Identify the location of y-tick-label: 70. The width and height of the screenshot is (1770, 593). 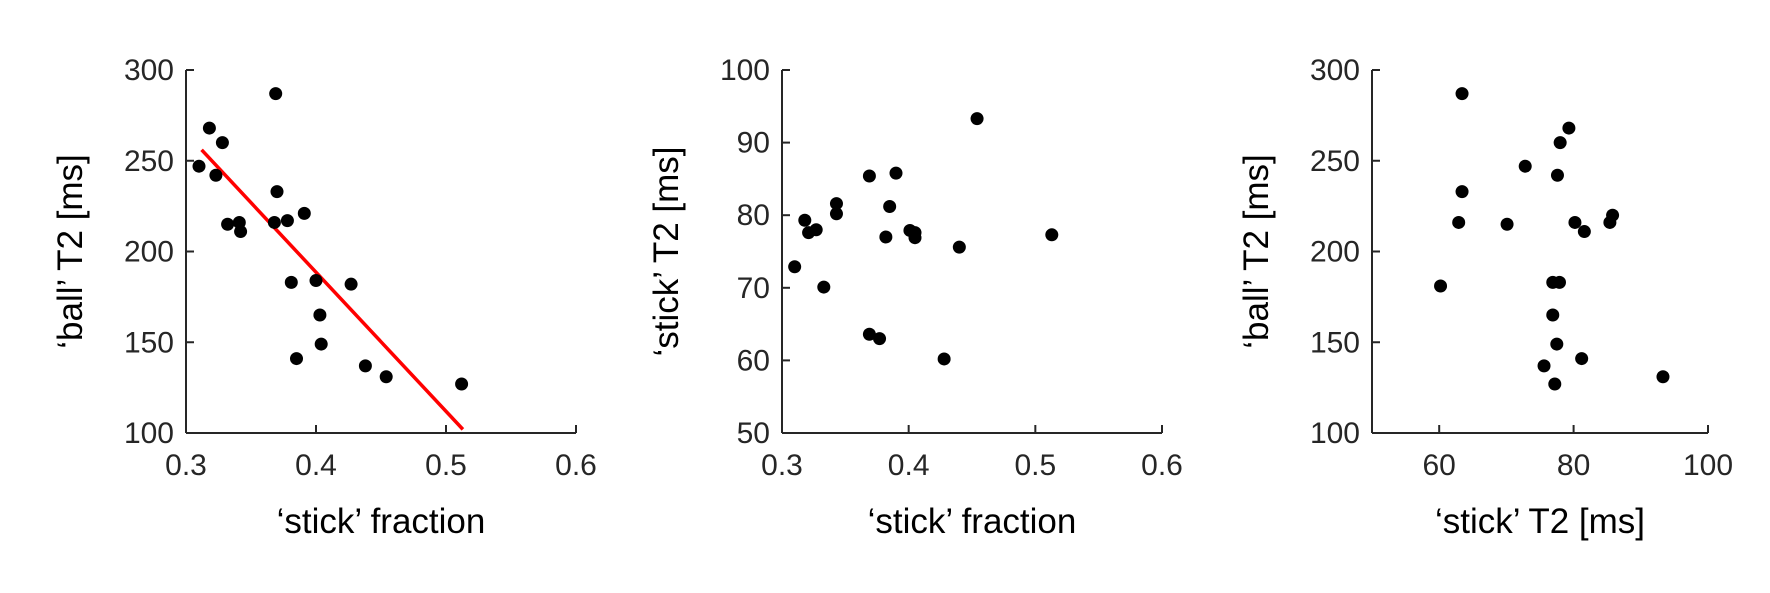
(753, 288).